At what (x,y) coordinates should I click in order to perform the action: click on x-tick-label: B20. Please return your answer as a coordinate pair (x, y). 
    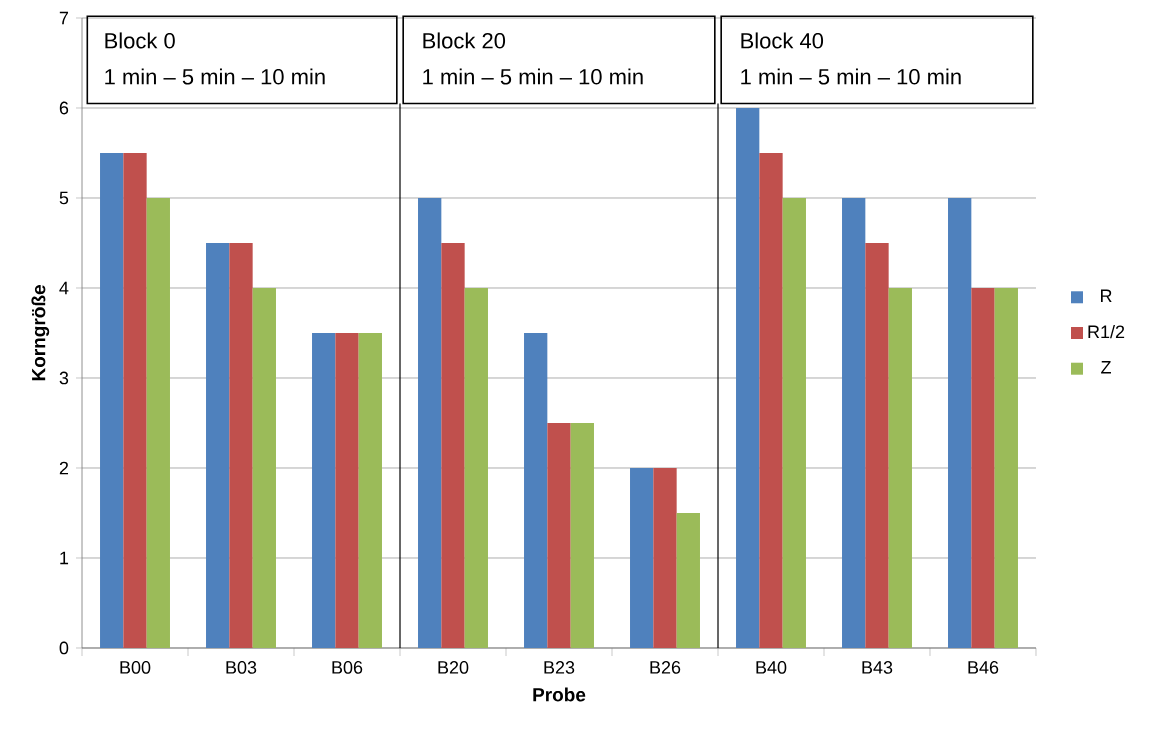
    Looking at the image, I should click on (453, 667).